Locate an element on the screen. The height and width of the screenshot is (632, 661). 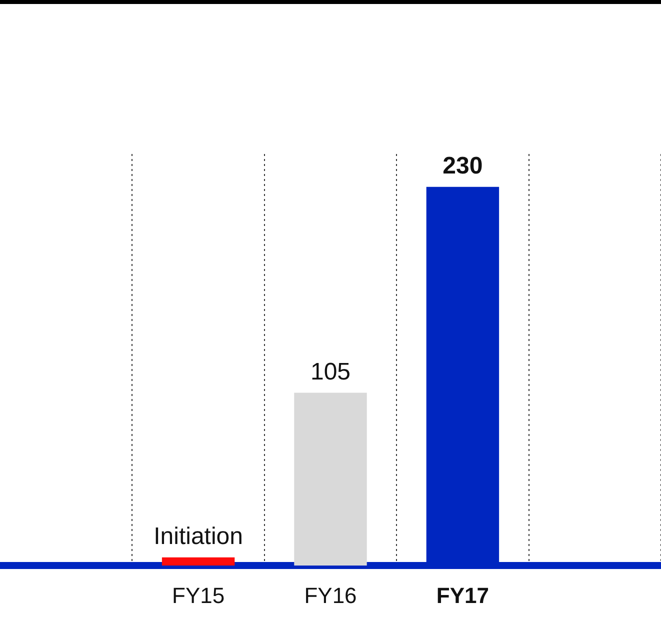
x-tick-label: FY16 is located at coordinates (330, 595).